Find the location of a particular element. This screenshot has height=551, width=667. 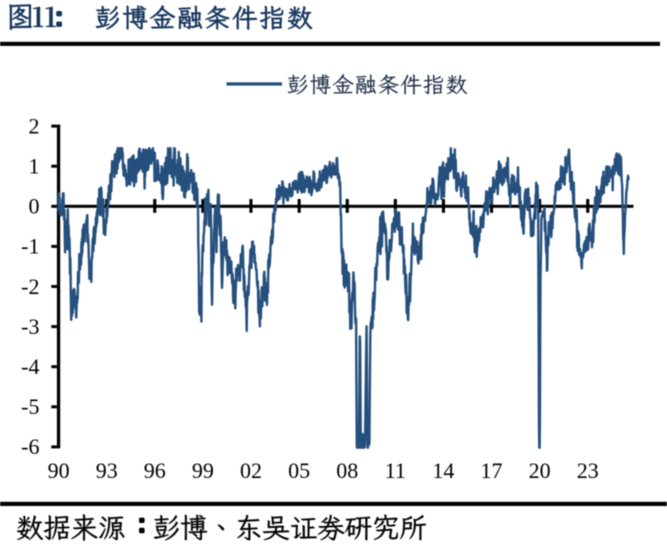

svg-text: 96 is located at coordinates (155, 470).